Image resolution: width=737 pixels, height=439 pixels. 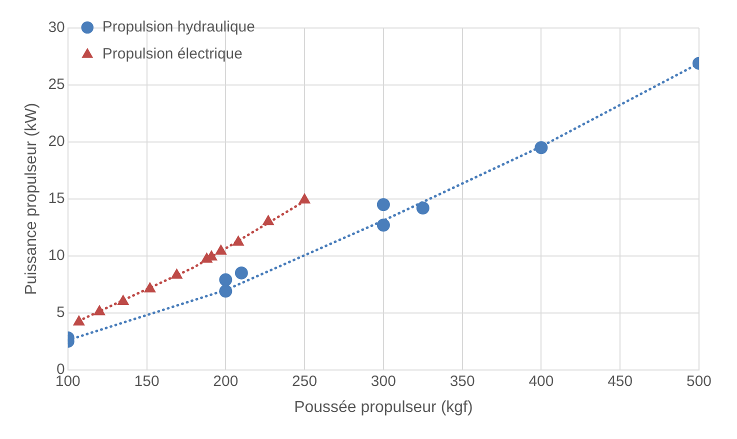 What do you see at coordinates (620, 381) in the screenshot?
I see `x-tick-label: 450` at bounding box center [620, 381].